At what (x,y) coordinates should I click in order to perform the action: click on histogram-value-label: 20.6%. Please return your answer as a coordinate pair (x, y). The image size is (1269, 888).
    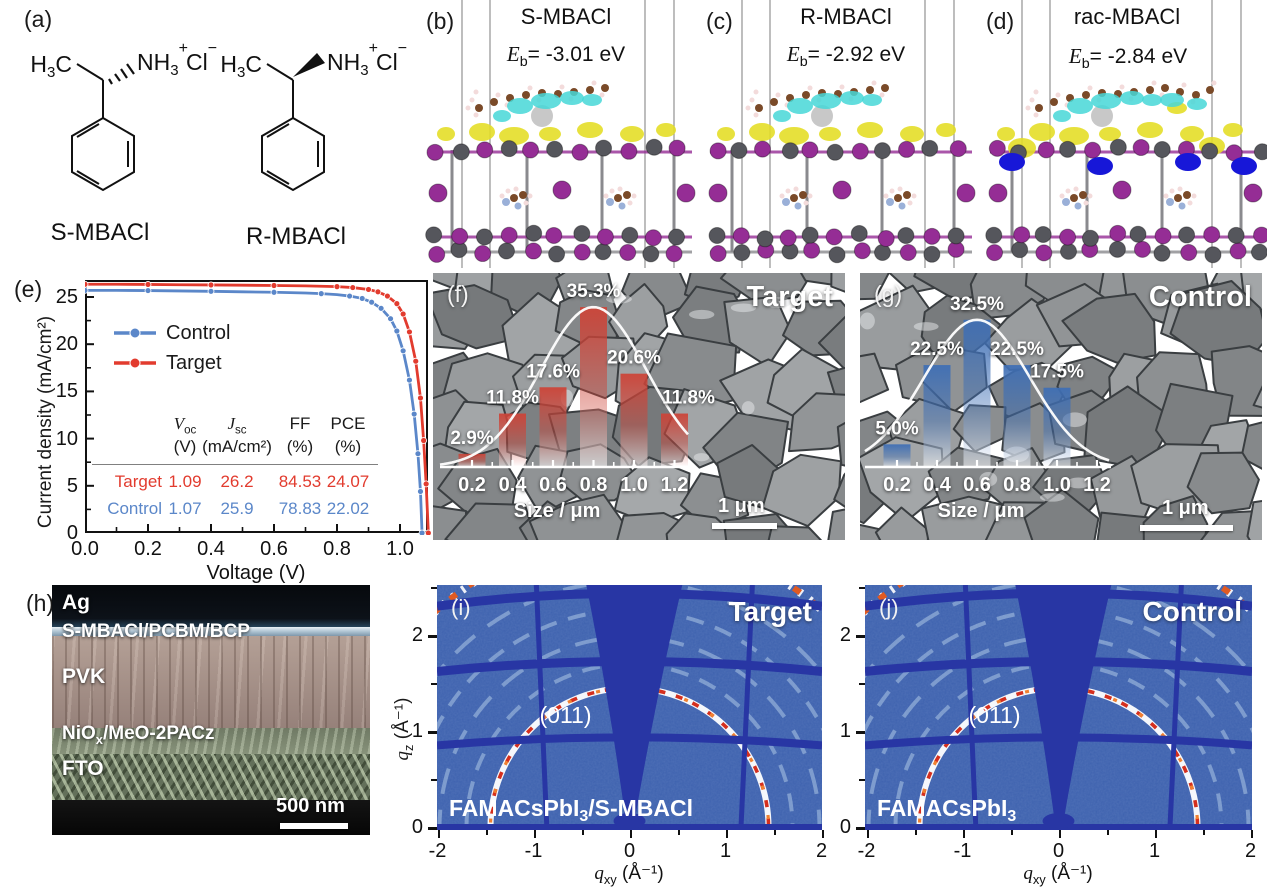
    Looking at the image, I should click on (634, 358).